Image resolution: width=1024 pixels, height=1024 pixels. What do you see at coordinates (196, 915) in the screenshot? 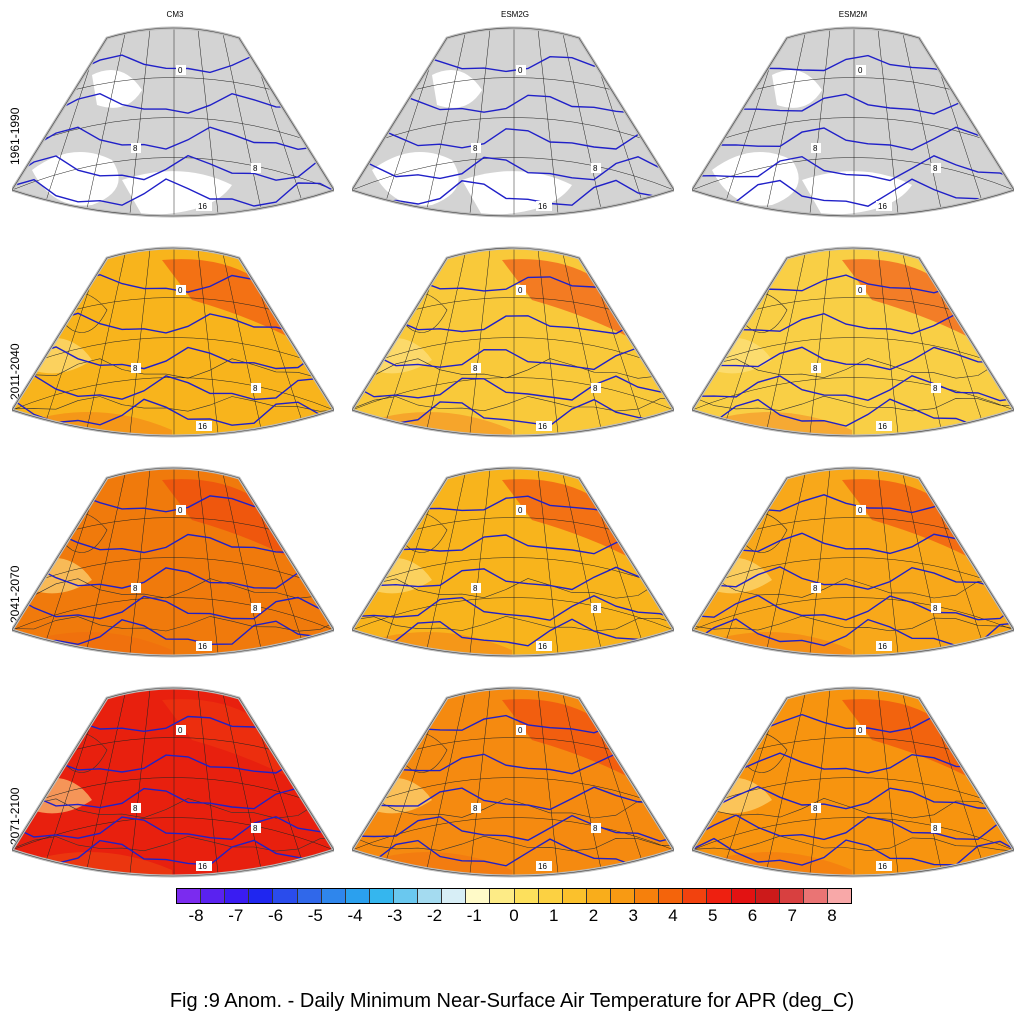
I see `colorbar-tick-label: -8` at bounding box center [196, 915].